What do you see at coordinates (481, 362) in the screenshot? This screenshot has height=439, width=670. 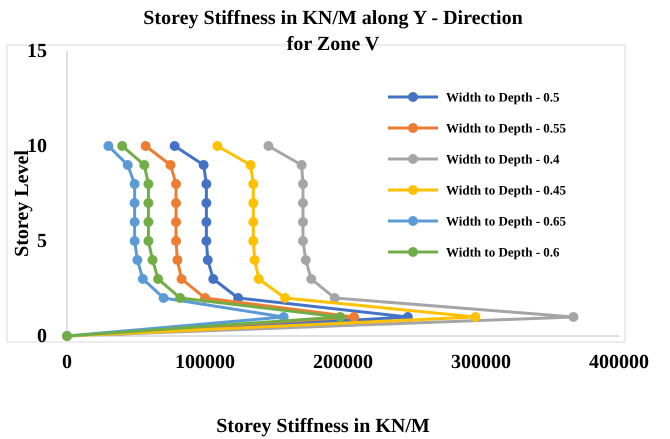 I see `x-tick-label: 300000` at bounding box center [481, 362].